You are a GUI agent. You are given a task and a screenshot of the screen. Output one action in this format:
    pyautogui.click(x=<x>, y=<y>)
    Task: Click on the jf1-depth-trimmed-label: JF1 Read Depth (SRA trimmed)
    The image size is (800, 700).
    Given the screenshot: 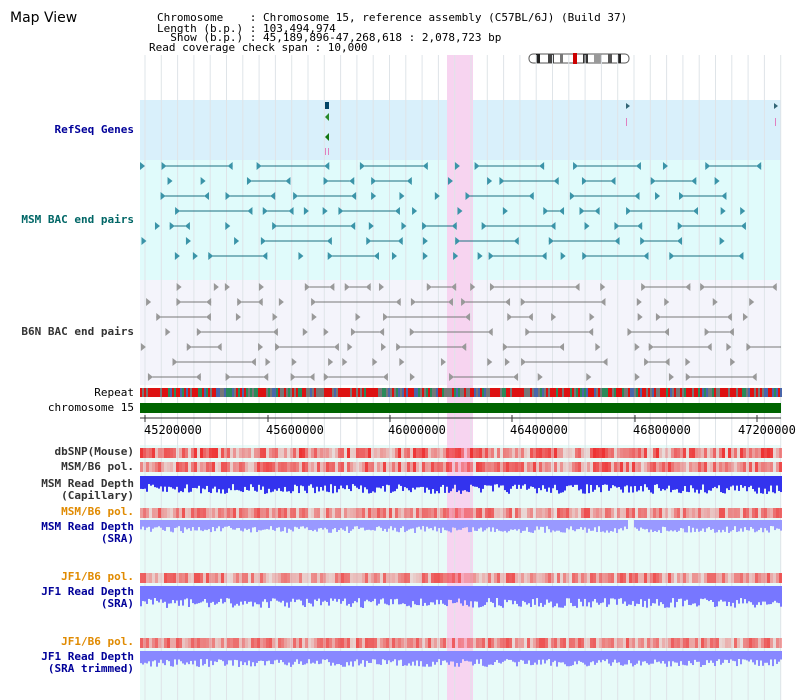 What is the action you would take?
    pyautogui.click(x=87, y=662)
    